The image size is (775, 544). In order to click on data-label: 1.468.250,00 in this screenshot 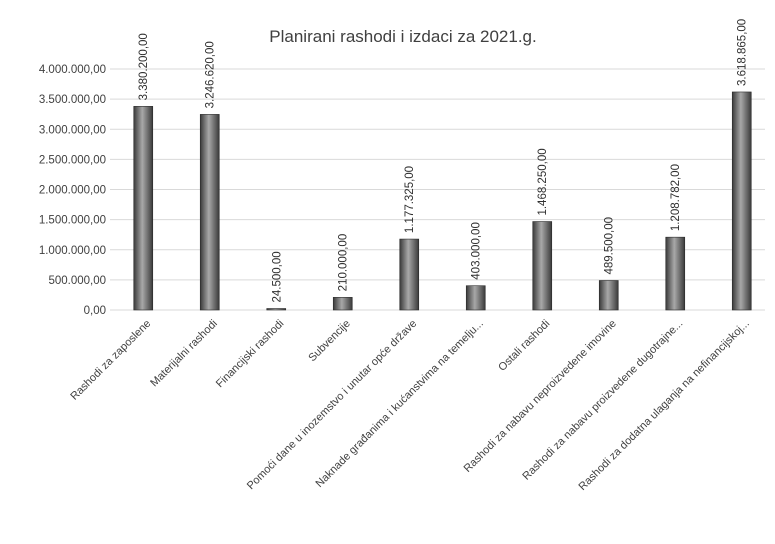, I will do `click(543, 181)`.